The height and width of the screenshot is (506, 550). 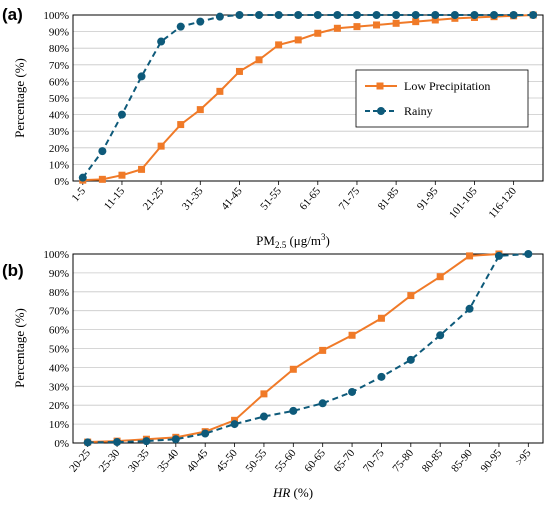 What do you see at coordinates (345, 461) in the screenshot?
I see `x-tick-label: 65-70` at bounding box center [345, 461].